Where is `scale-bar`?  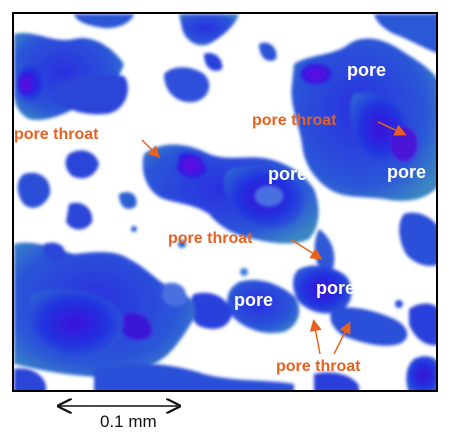
scale-bar is located at coordinates (121, 413).